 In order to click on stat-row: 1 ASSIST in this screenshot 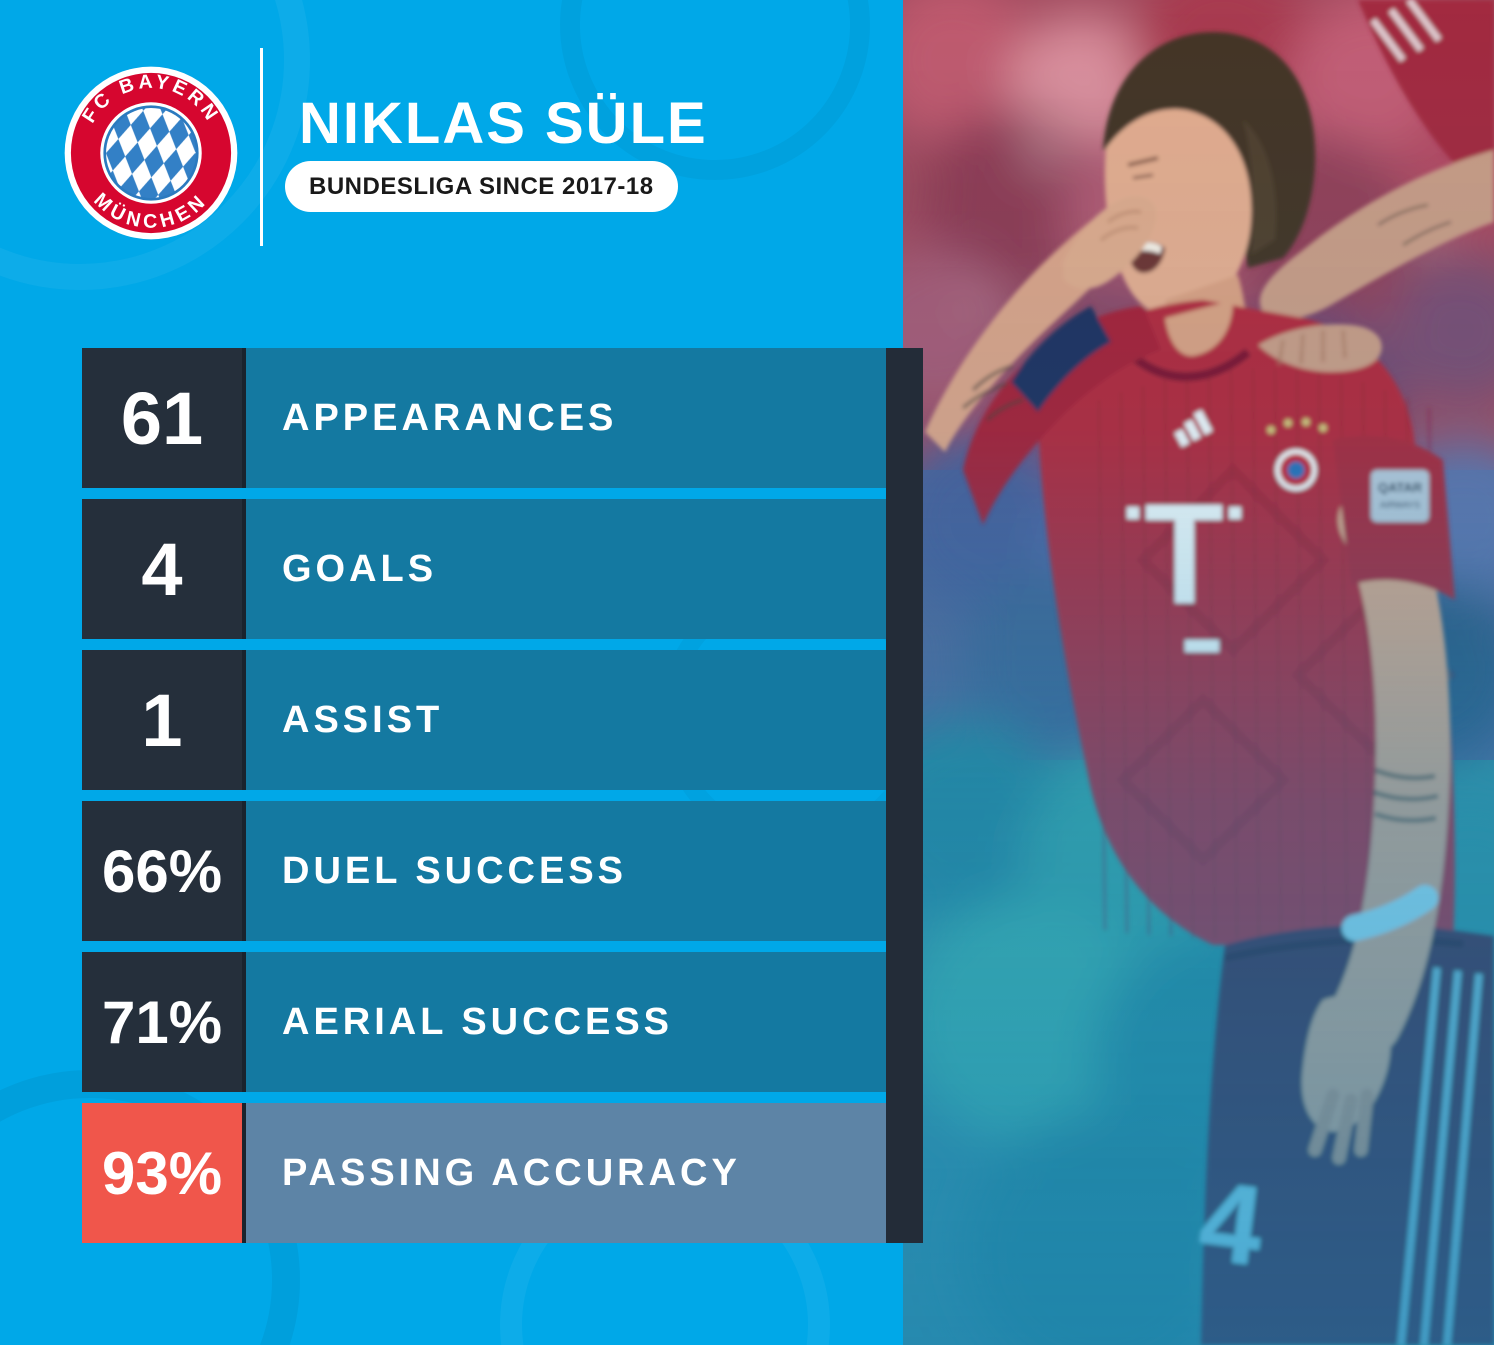, I will do `click(484, 720)`.